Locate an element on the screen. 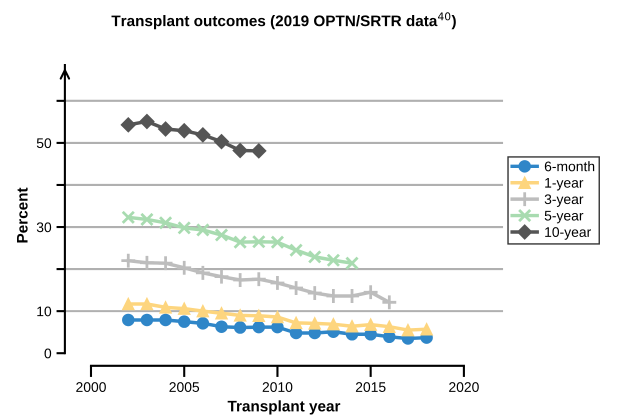 The height and width of the screenshot is (420, 618). legend-label: 5-year is located at coordinates (564, 217).